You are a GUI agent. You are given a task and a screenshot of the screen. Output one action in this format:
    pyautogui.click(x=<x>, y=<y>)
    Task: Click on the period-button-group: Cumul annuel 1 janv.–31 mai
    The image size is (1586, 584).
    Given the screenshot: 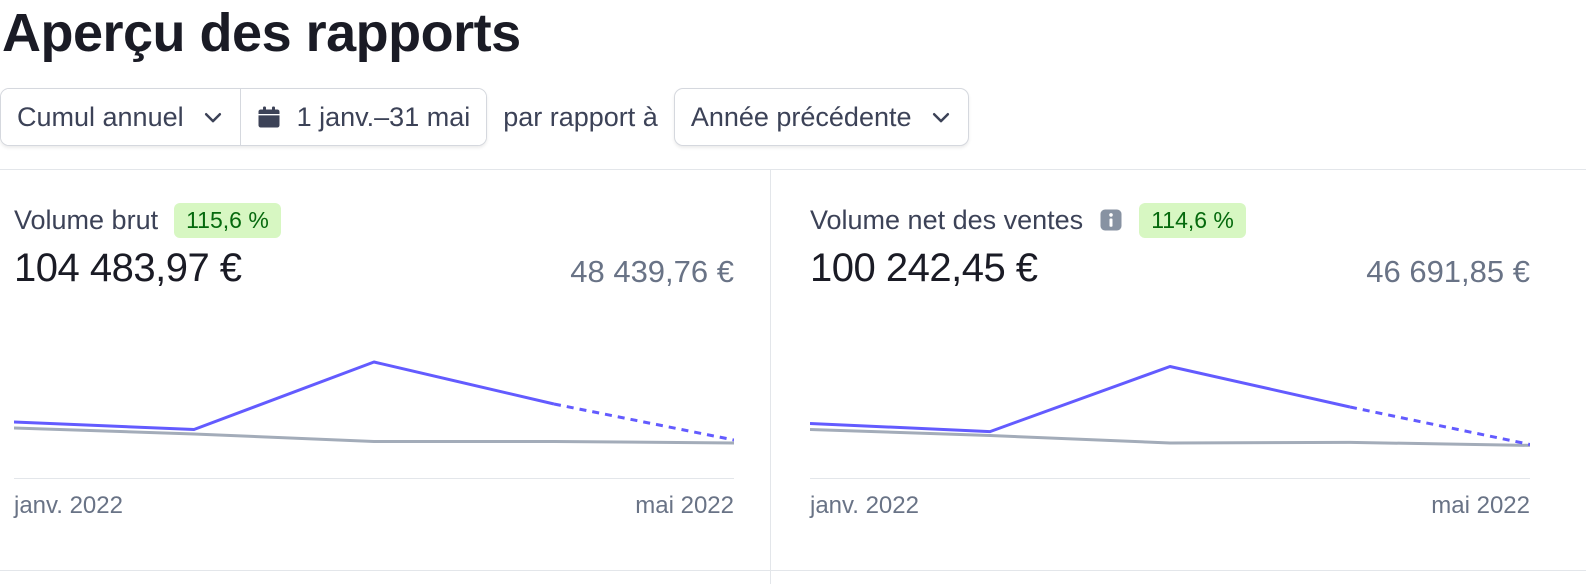 What is the action you would take?
    pyautogui.click(x=244, y=117)
    